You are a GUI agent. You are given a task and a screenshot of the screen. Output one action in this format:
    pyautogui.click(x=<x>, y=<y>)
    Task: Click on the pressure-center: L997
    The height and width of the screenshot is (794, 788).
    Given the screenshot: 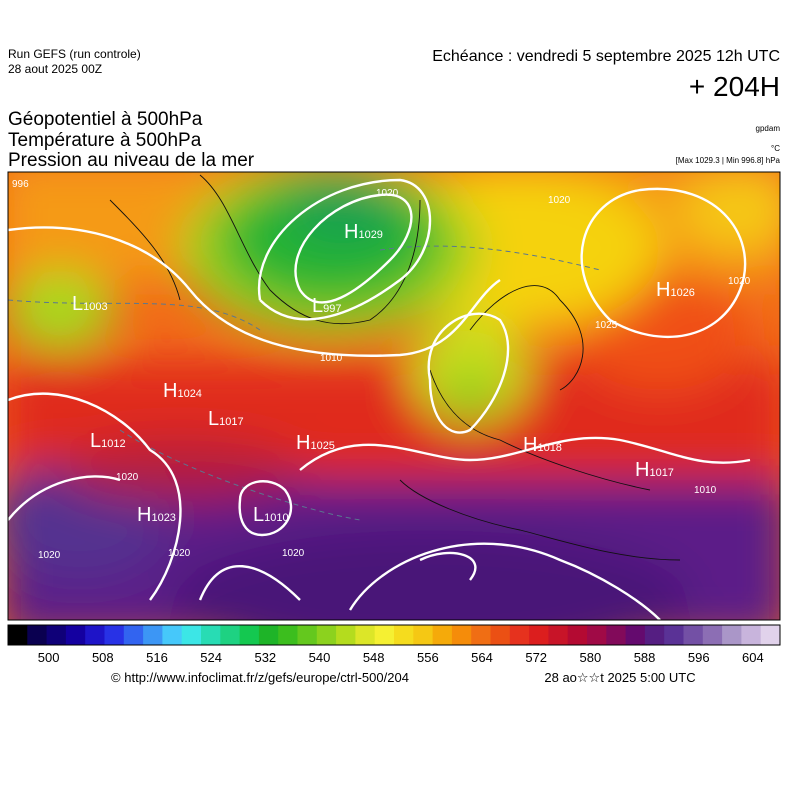 What is the action you would take?
    pyautogui.click(x=326, y=306)
    